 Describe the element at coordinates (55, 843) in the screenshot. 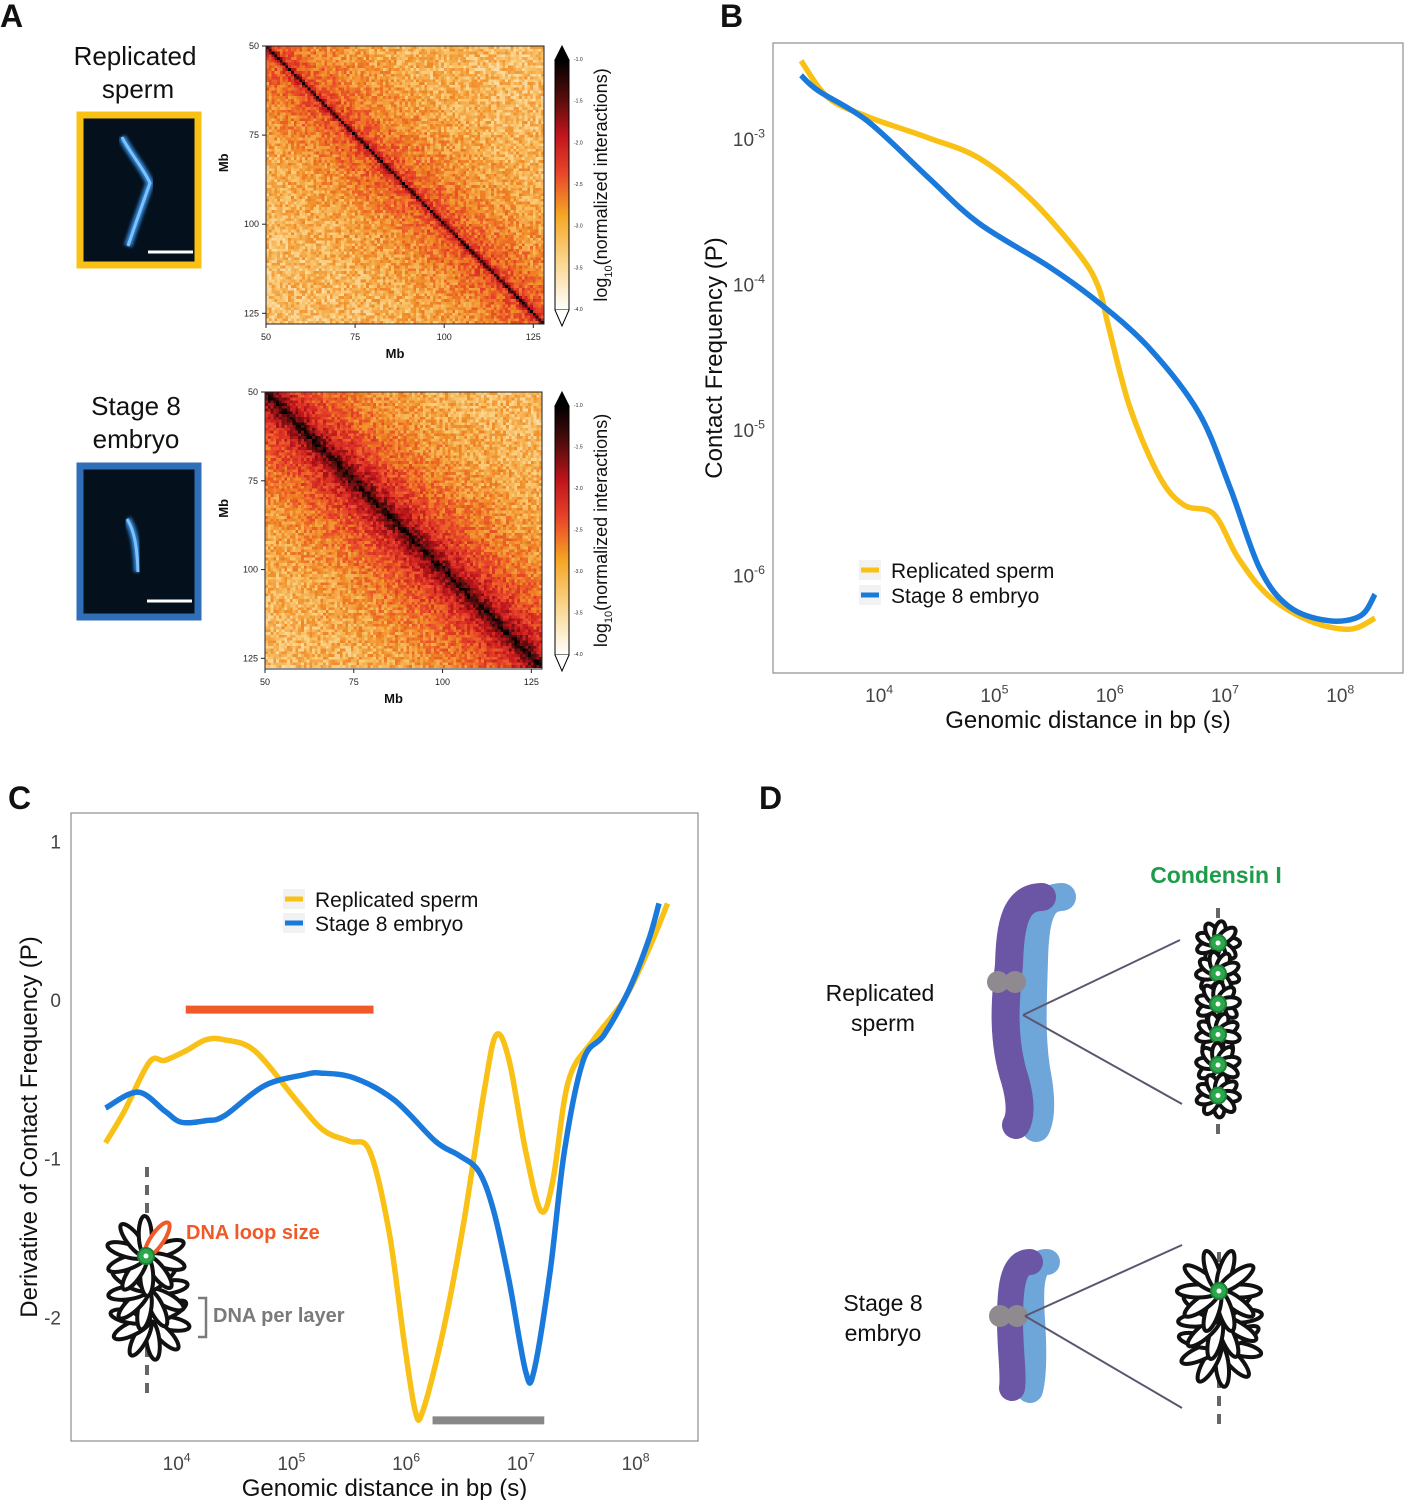

I see `y-tick-label: 1` at that location.